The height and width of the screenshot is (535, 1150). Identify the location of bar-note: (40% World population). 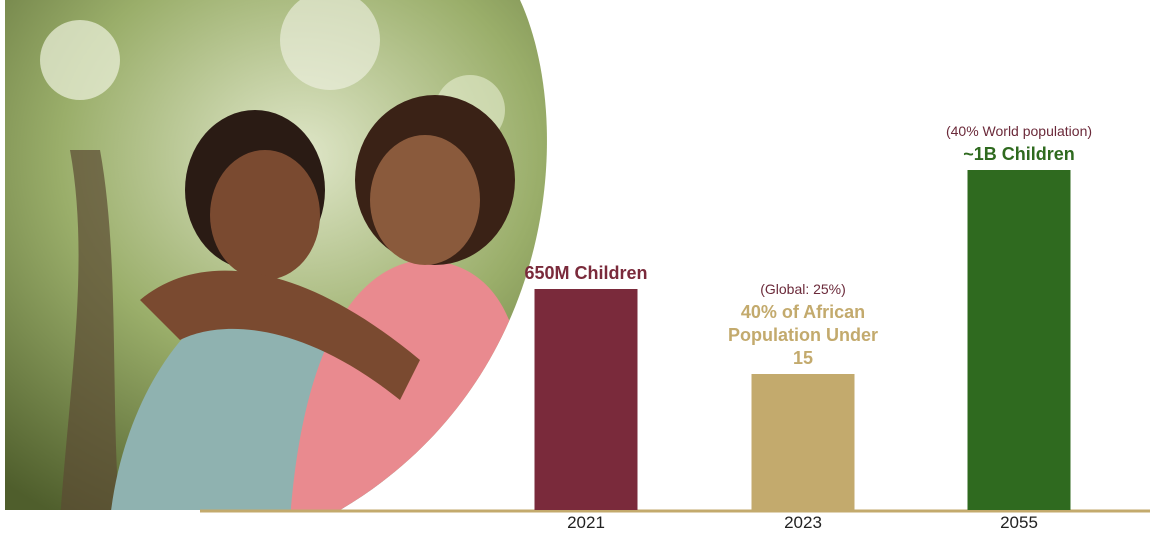
(1019, 131).